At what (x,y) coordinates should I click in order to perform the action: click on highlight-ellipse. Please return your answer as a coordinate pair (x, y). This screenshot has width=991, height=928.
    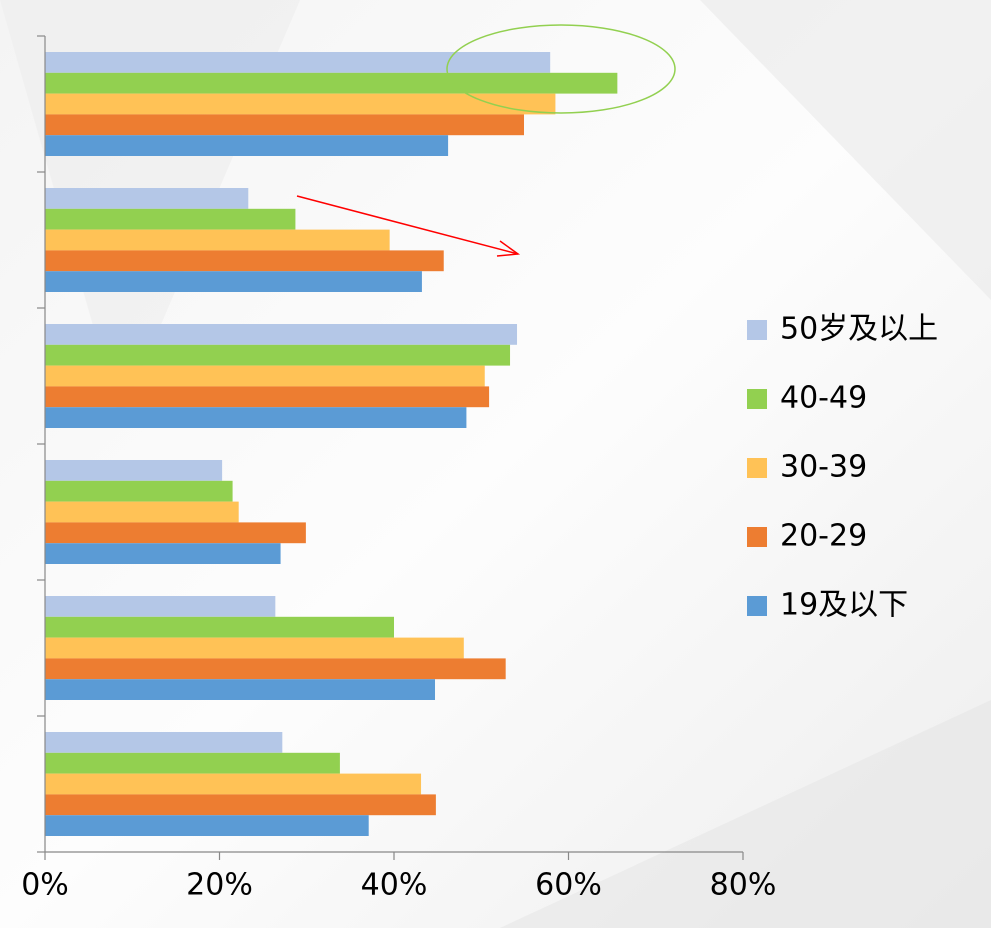
    Looking at the image, I should click on (561, 69).